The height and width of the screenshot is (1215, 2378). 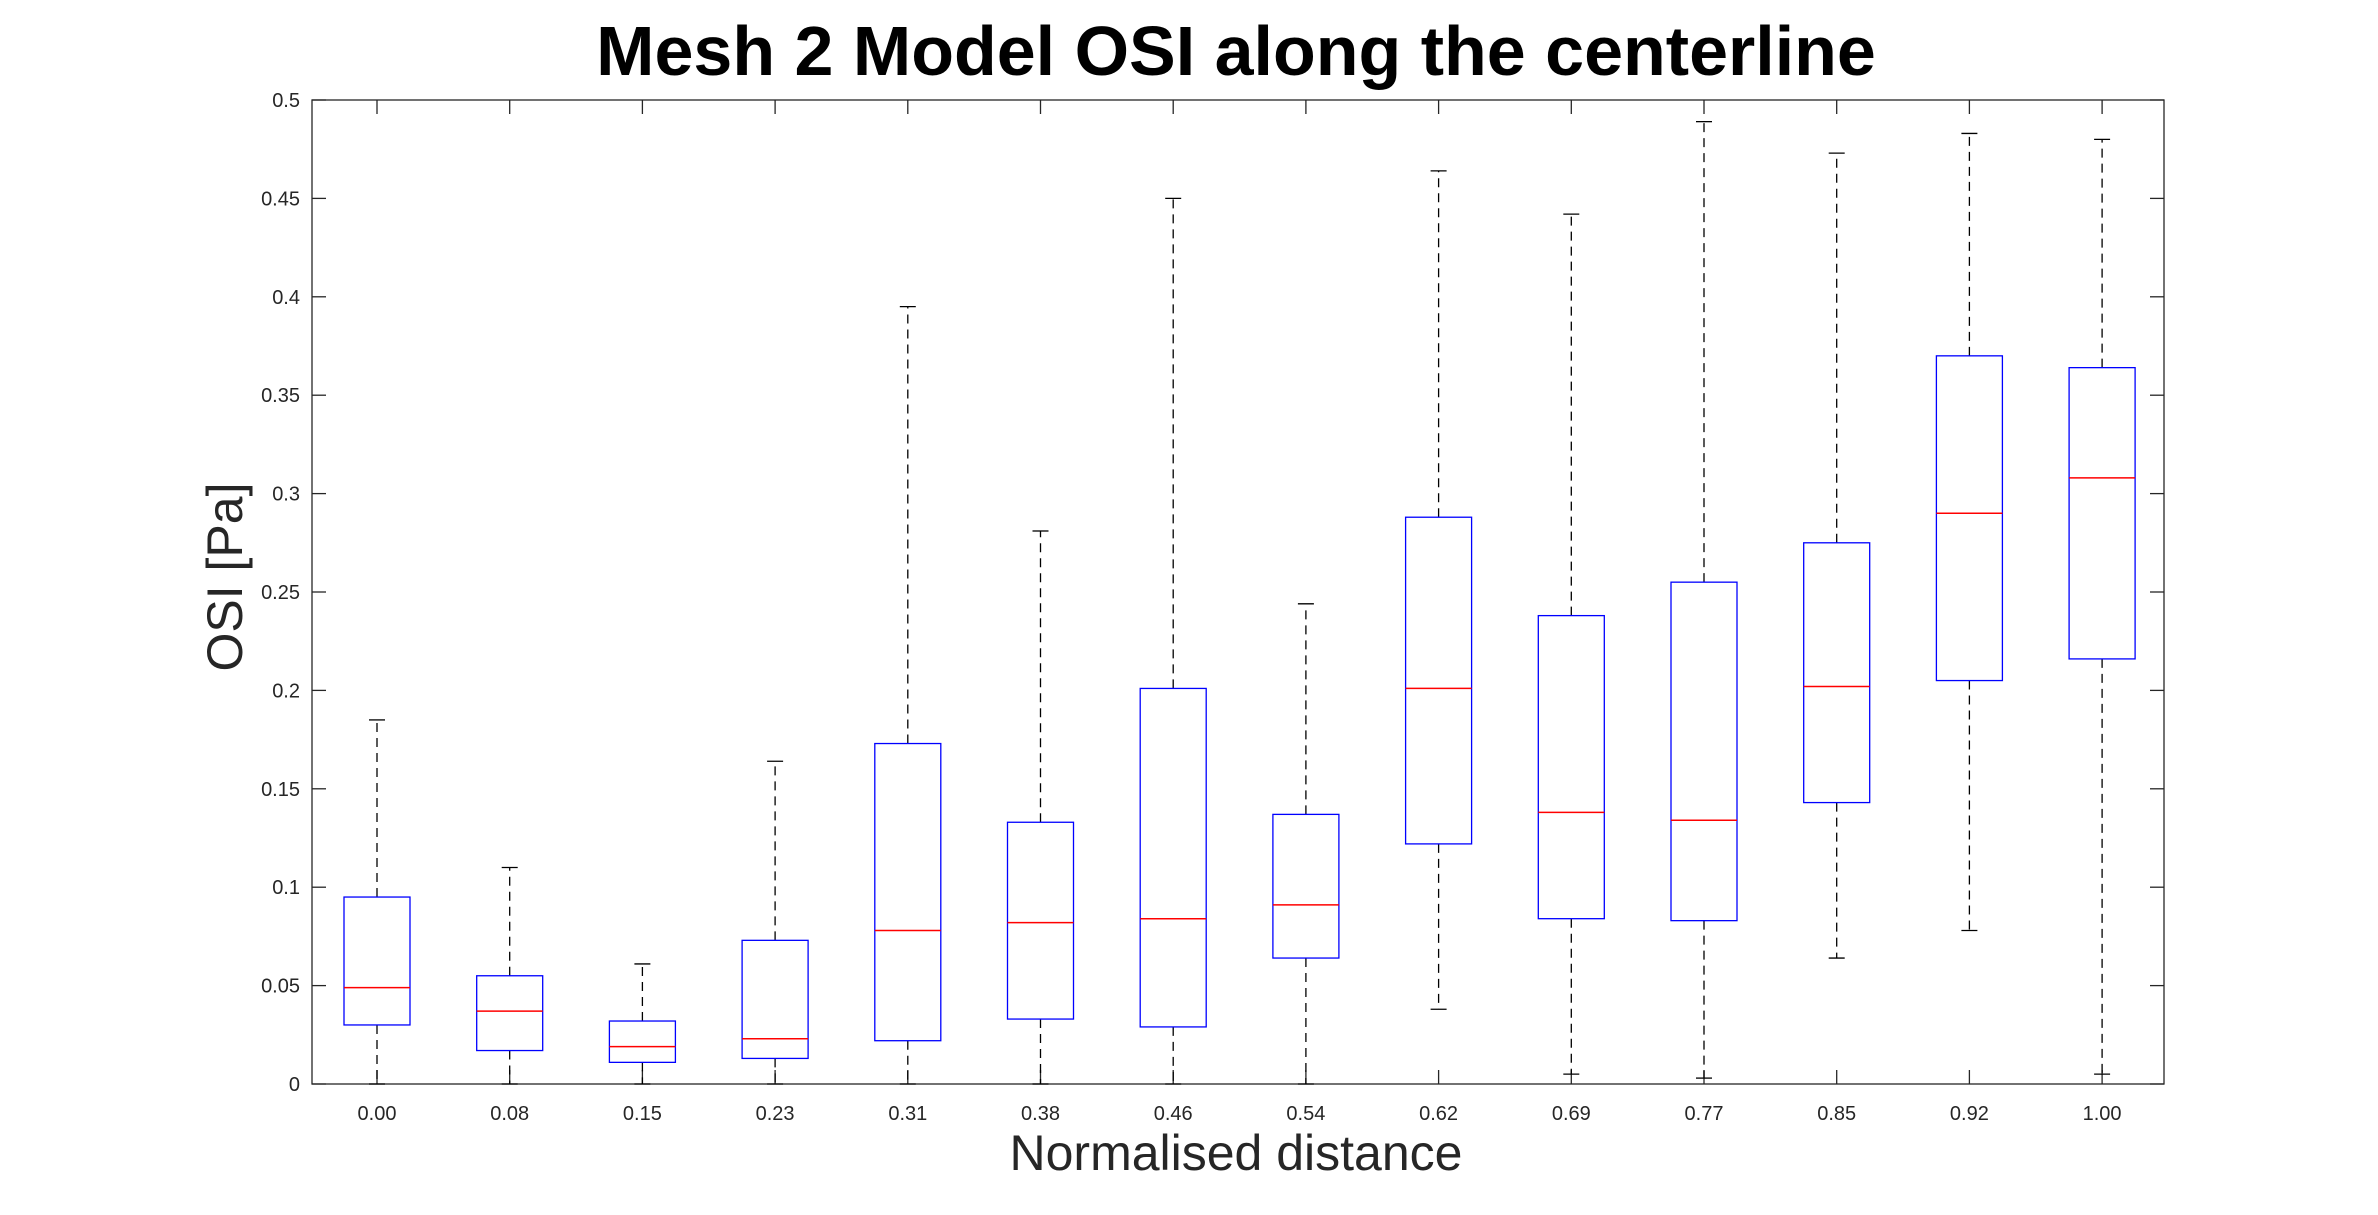 I want to click on x-tick-label: 0.77, so click(x=1704, y=1114).